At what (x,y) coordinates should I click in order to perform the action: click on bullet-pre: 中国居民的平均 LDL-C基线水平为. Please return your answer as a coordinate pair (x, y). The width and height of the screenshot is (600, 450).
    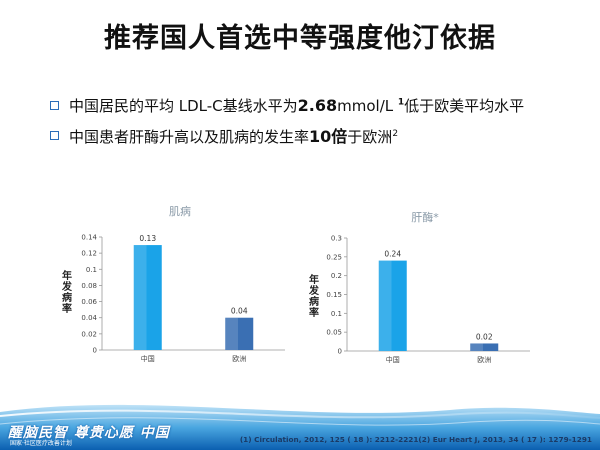
    Looking at the image, I should click on (183, 105).